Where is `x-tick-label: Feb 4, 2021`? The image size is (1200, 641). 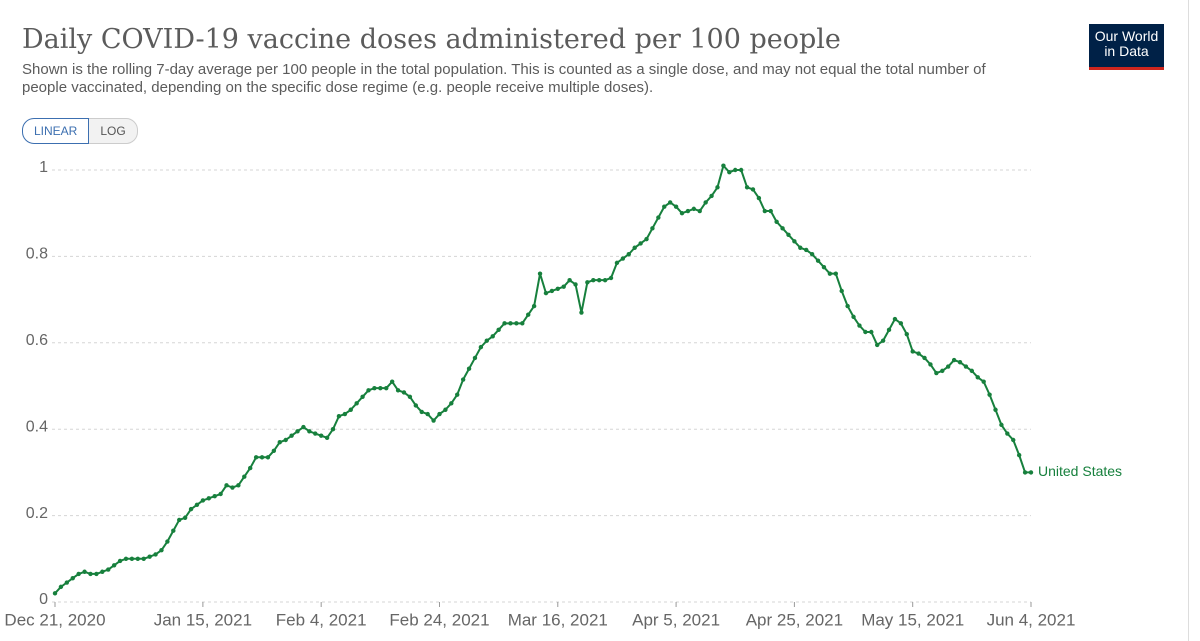
x-tick-label: Feb 4, 2021 is located at coordinates (321, 619).